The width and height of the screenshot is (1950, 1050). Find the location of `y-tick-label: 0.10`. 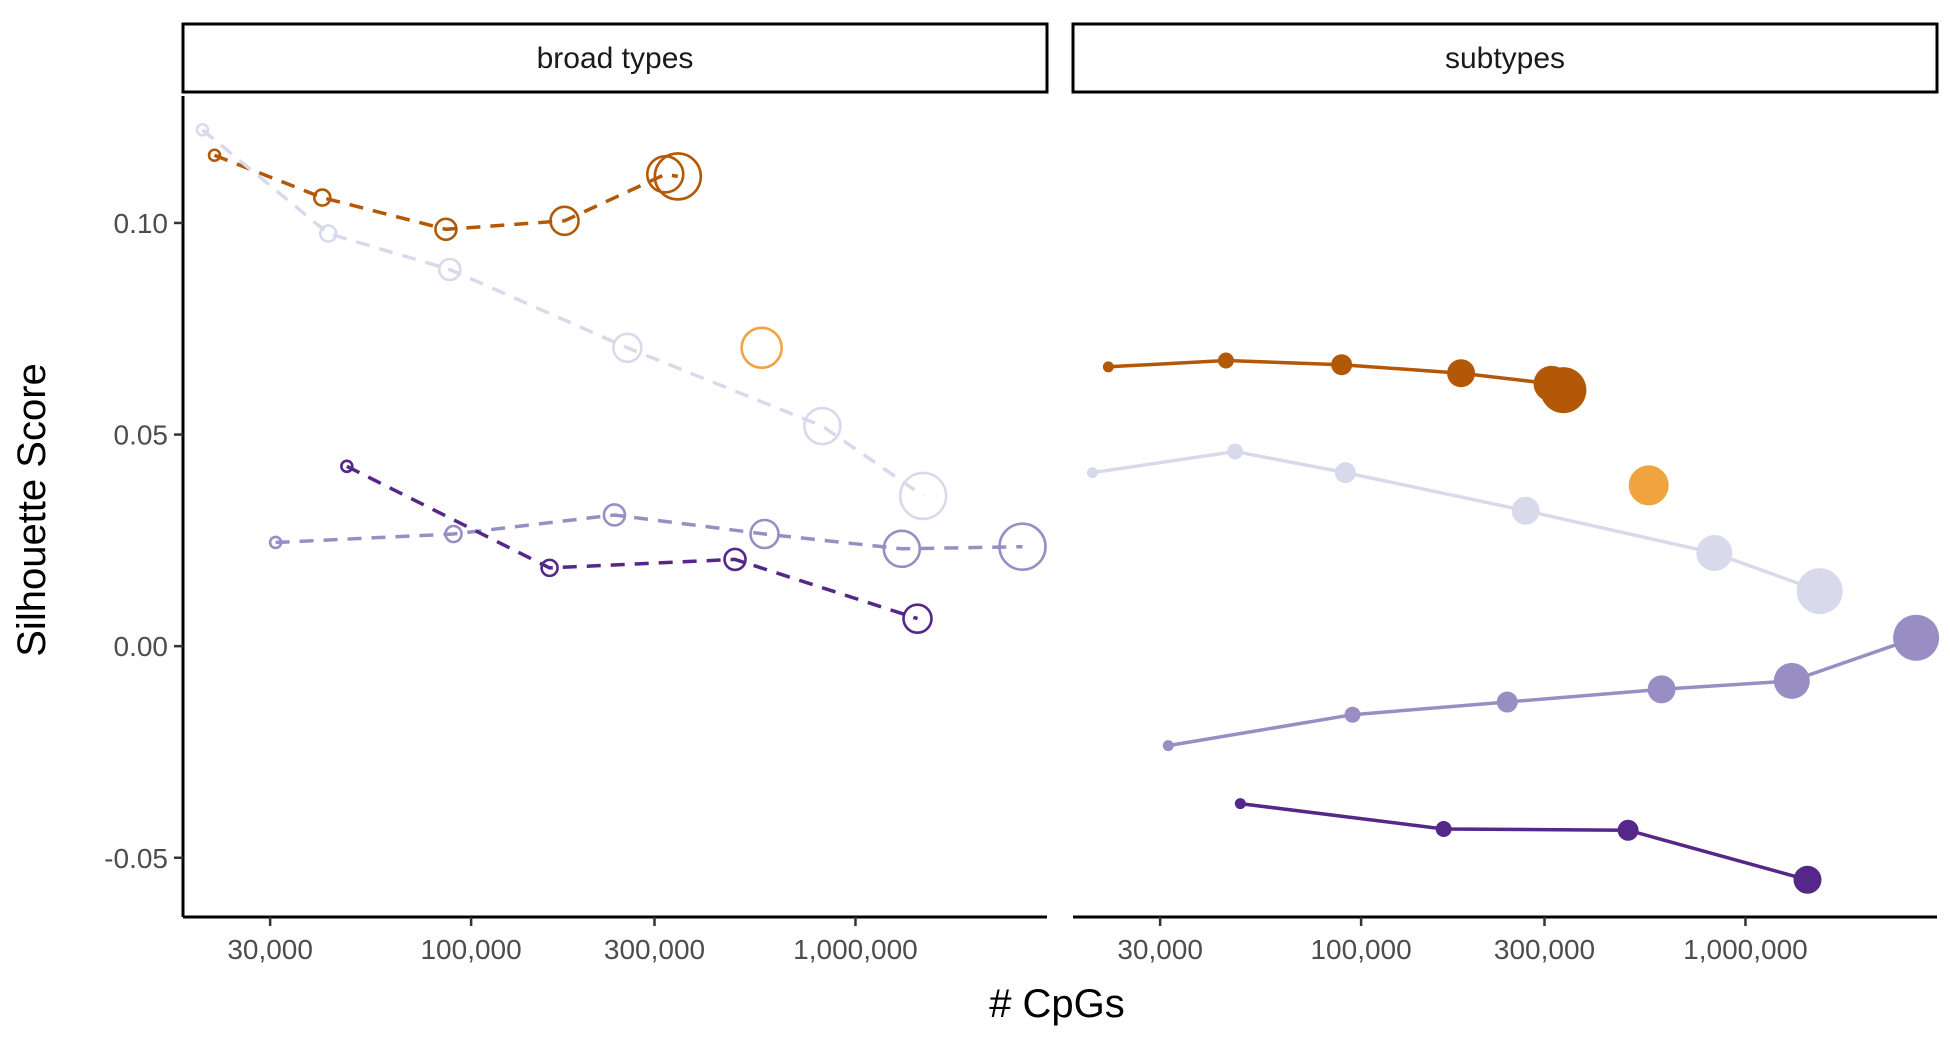

y-tick-label: 0.10 is located at coordinates (141, 223).